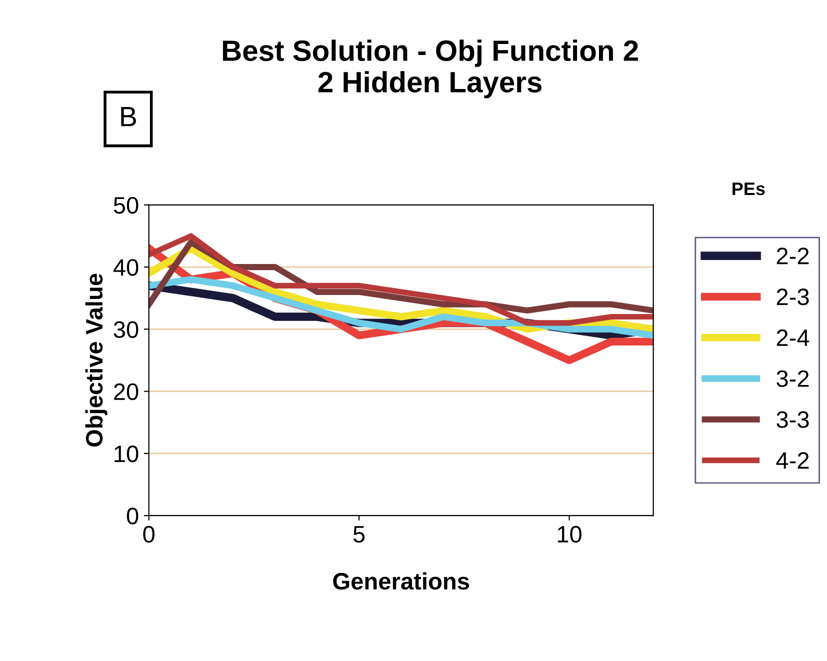 This screenshot has height=661, width=827. What do you see at coordinates (792, 256) in the screenshot?
I see `legend-label: 2-2` at bounding box center [792, 256].